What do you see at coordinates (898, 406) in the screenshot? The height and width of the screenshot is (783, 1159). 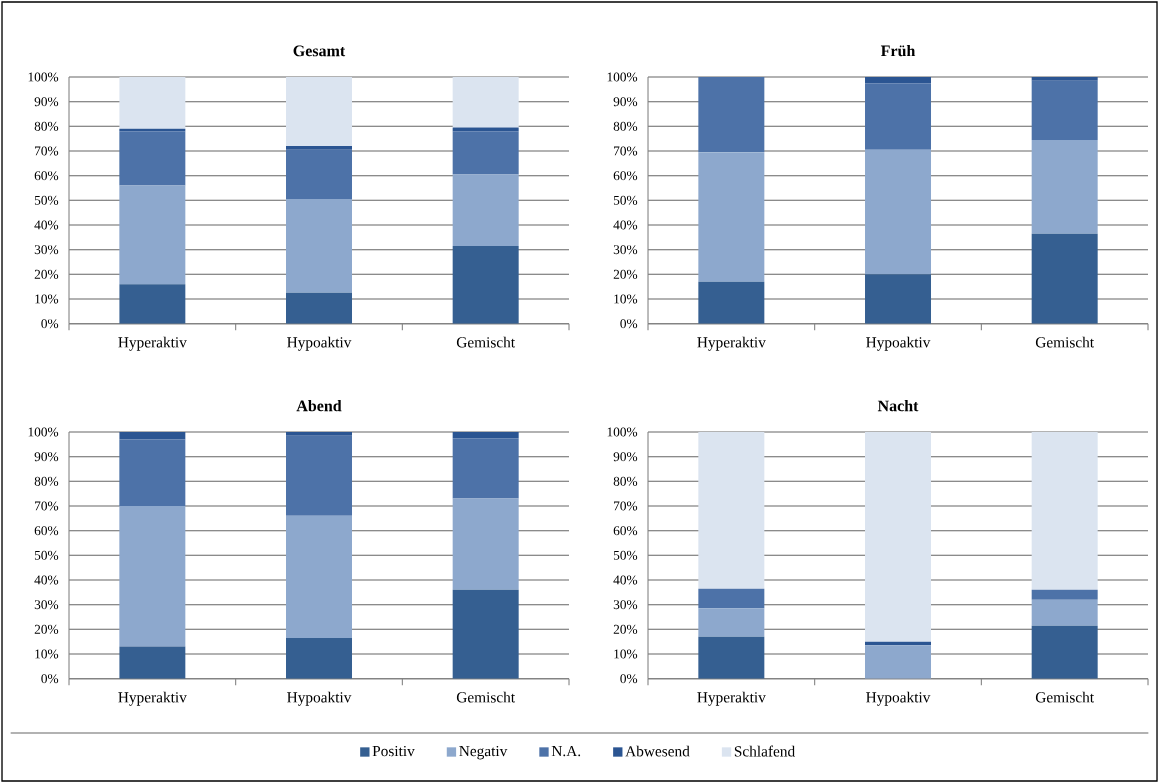 I see `chart-title: Nacht` at bounding box center [898, 406].